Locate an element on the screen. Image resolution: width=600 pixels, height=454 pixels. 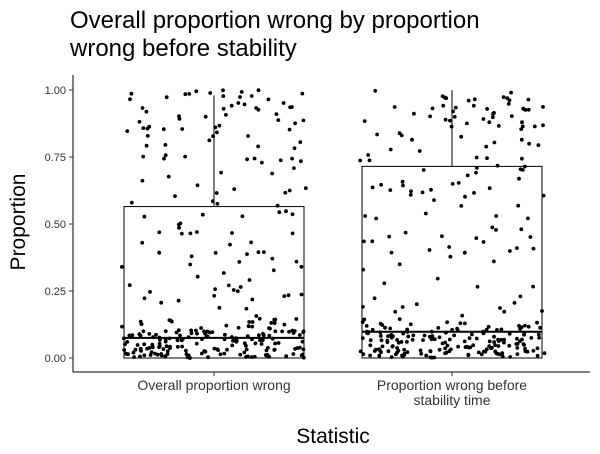
x-tick-label: stability time is located at coordinates (451, 400).